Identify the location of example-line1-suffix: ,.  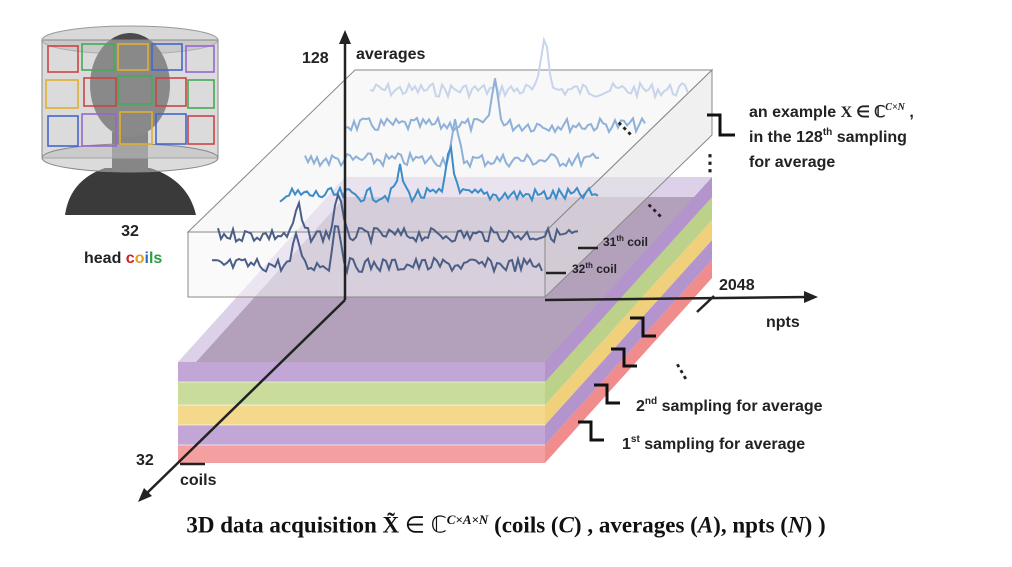
(909, 112).